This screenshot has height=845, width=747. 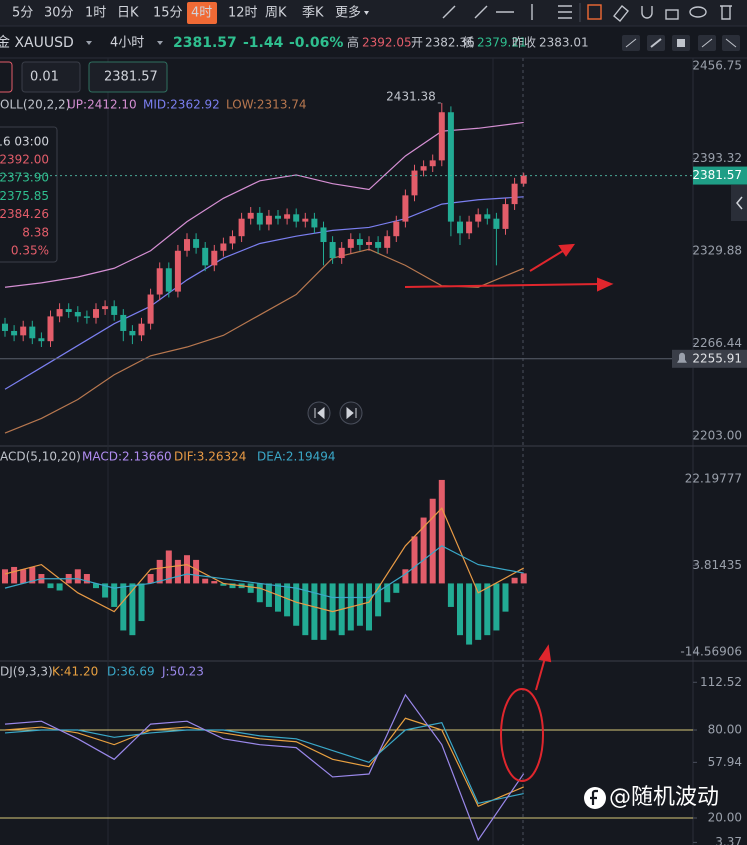 I want to click on more-button: 更多, so click(x=348, y=13).